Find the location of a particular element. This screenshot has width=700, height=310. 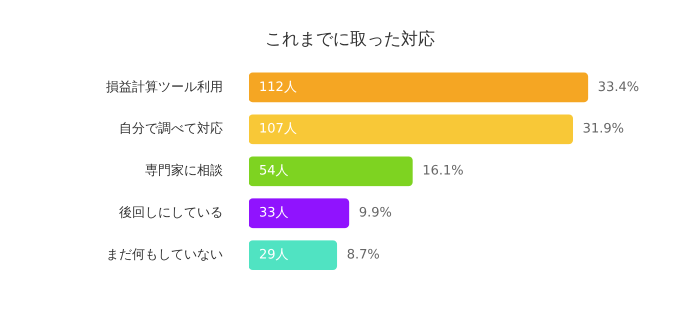

data-label: 54人 is located at coordinates (274, 171).